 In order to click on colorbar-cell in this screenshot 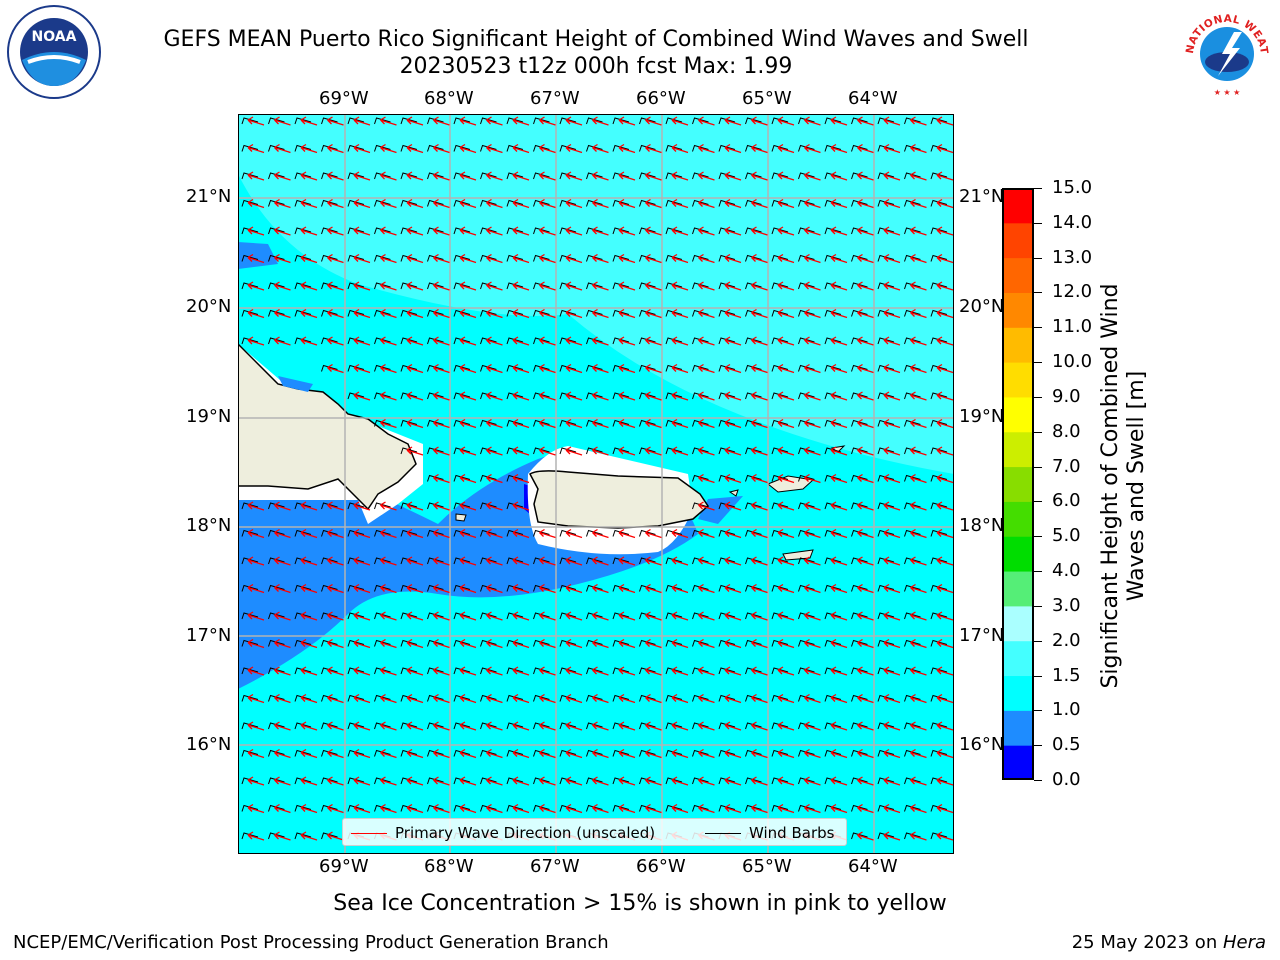, I will do `click(1018, 275)`.